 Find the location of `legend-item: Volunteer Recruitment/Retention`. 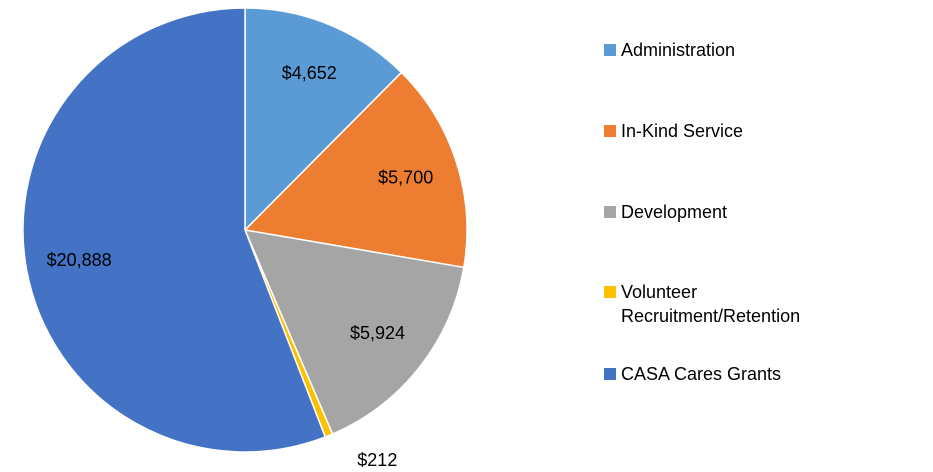

legend-item: Volunteer Recruitment/Retention is located at coordinates (704, 304).